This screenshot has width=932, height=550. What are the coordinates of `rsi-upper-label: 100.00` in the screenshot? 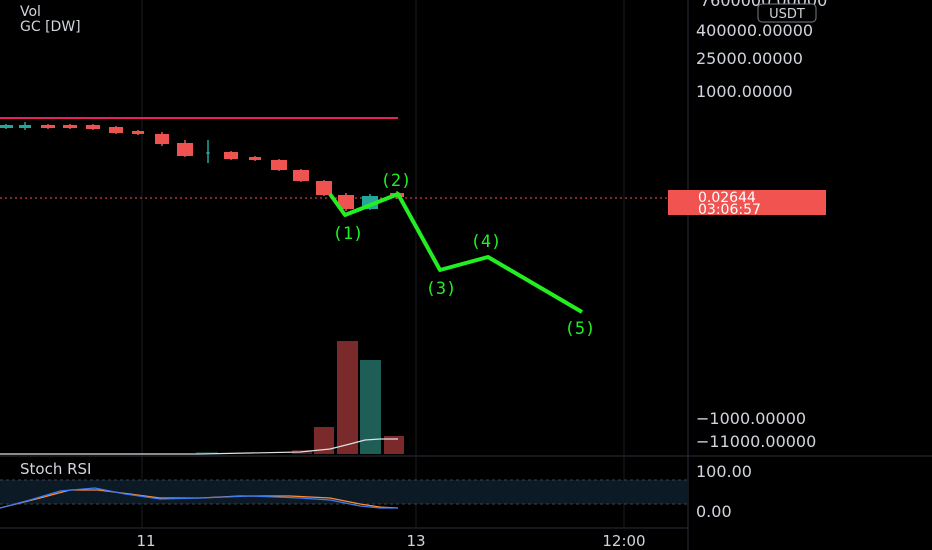 It's located at (724, 471).